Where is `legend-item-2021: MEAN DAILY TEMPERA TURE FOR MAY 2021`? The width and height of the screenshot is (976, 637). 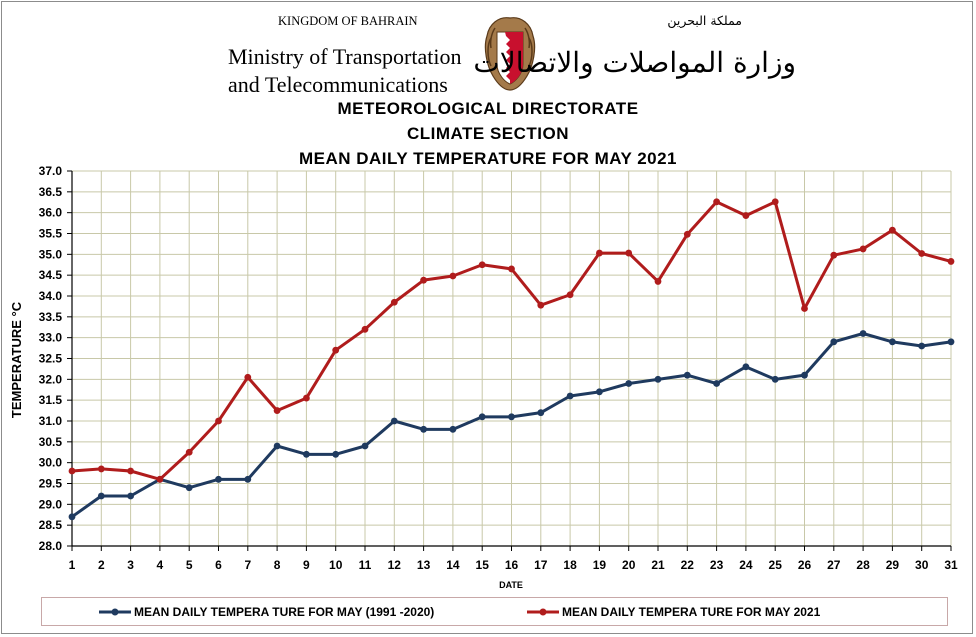 legend-item-2021: MEAN DAILY TEMPERA TURE FOR MAY 2021 is located at coordinates (673, 611).